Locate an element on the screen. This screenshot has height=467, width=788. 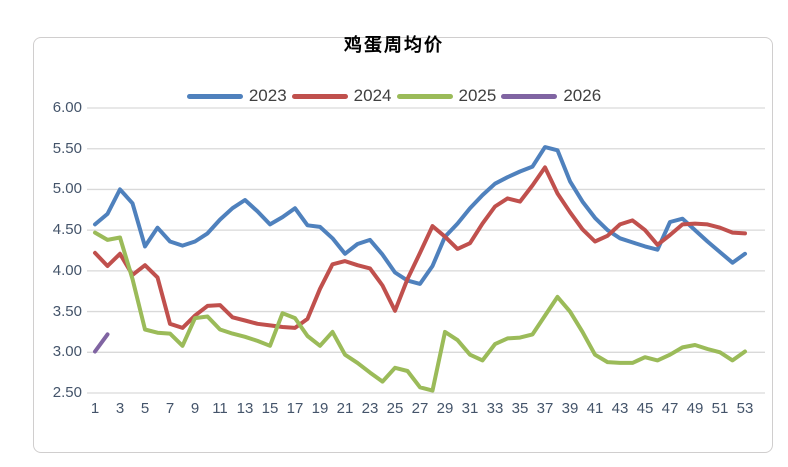
legend-label-2026: 2026 is located at coordinates (582, 95).